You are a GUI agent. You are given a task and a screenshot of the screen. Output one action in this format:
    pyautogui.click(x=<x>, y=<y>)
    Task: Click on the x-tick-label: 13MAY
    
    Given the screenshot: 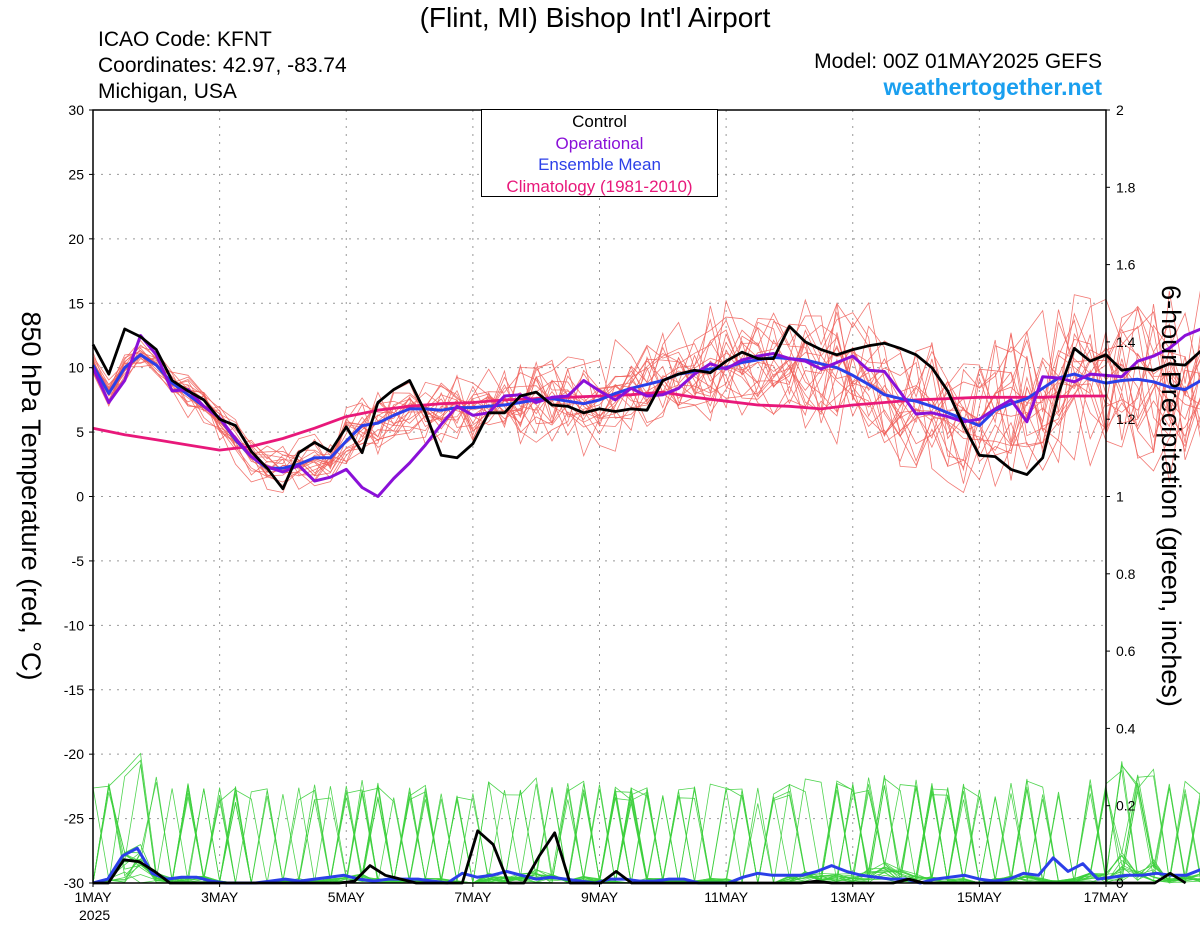 What is the action you would take?
    pyautogui.click(x=853, y=897)
    